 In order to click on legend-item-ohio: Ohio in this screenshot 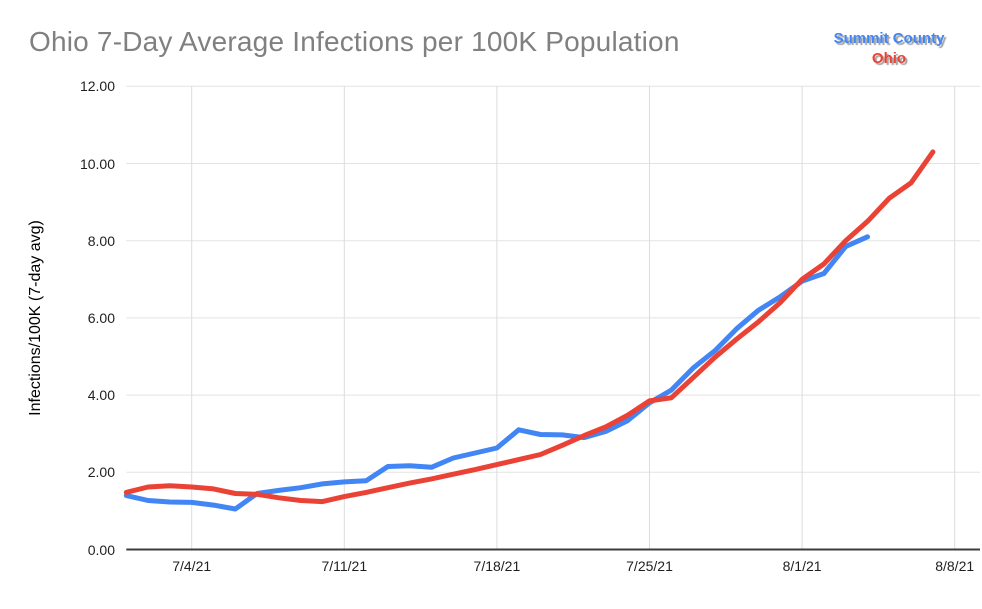, I will do `click(889, 58)`.